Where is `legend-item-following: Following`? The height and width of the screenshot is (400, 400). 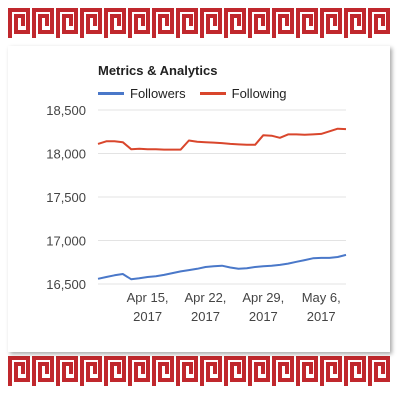
legend-item-following: Following is located at coordinates (243, 93).